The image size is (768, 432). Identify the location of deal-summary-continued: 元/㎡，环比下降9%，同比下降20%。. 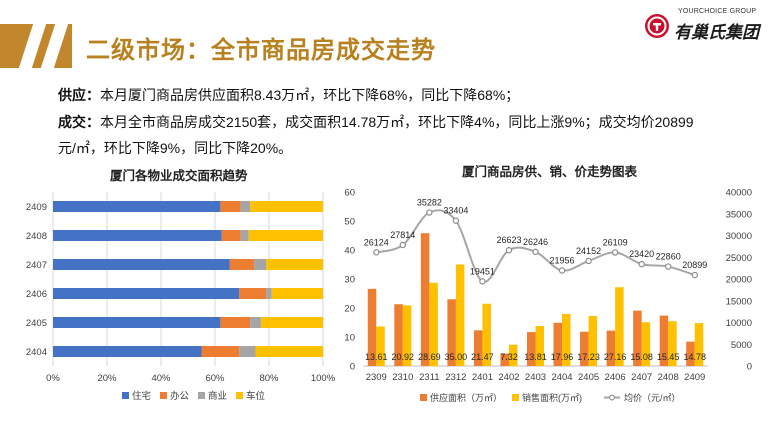
(175, 148).